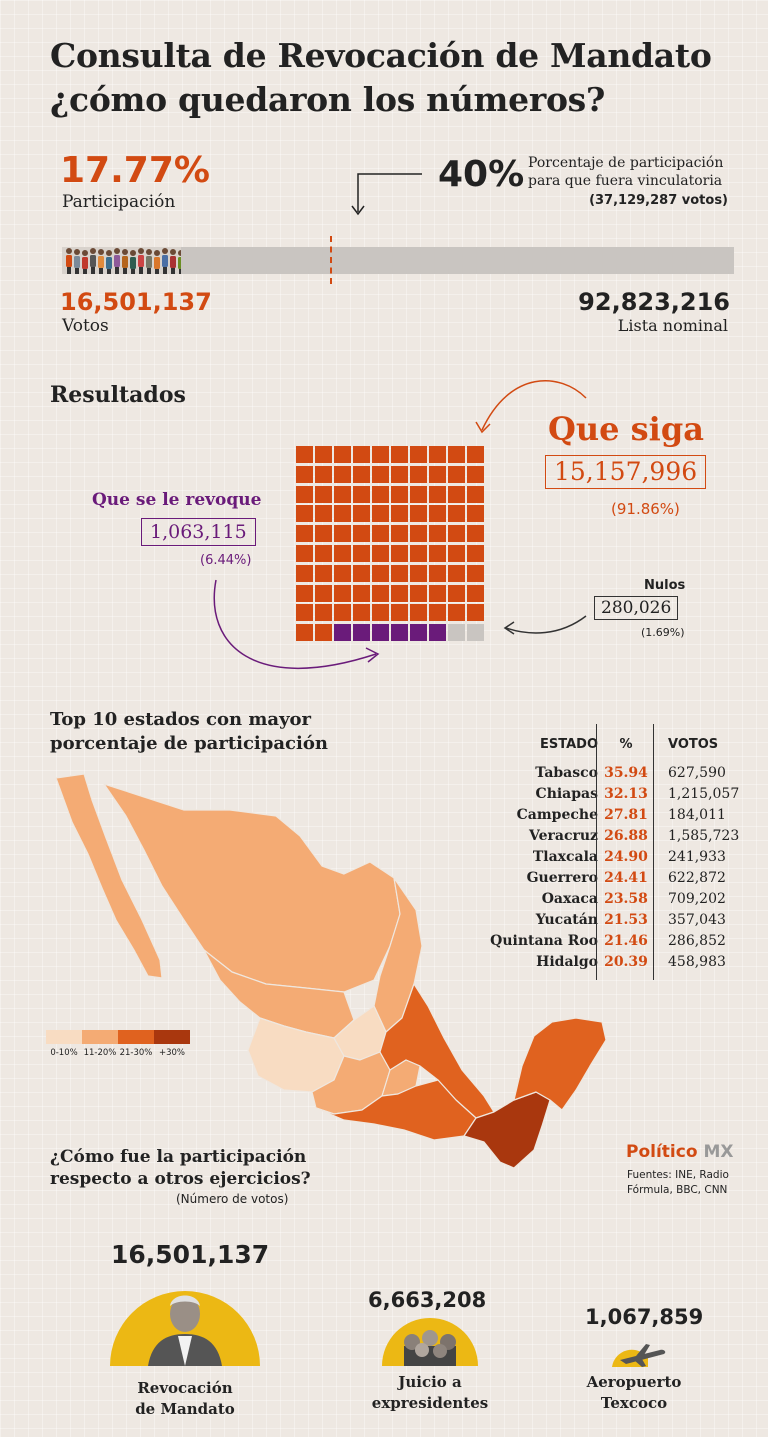 This screenshot has height=1437, width=768. What do you see at coordinates (456, 633) in the screenshot?
I see `waffle-cell-nulos` at bounding box center [456, 633].